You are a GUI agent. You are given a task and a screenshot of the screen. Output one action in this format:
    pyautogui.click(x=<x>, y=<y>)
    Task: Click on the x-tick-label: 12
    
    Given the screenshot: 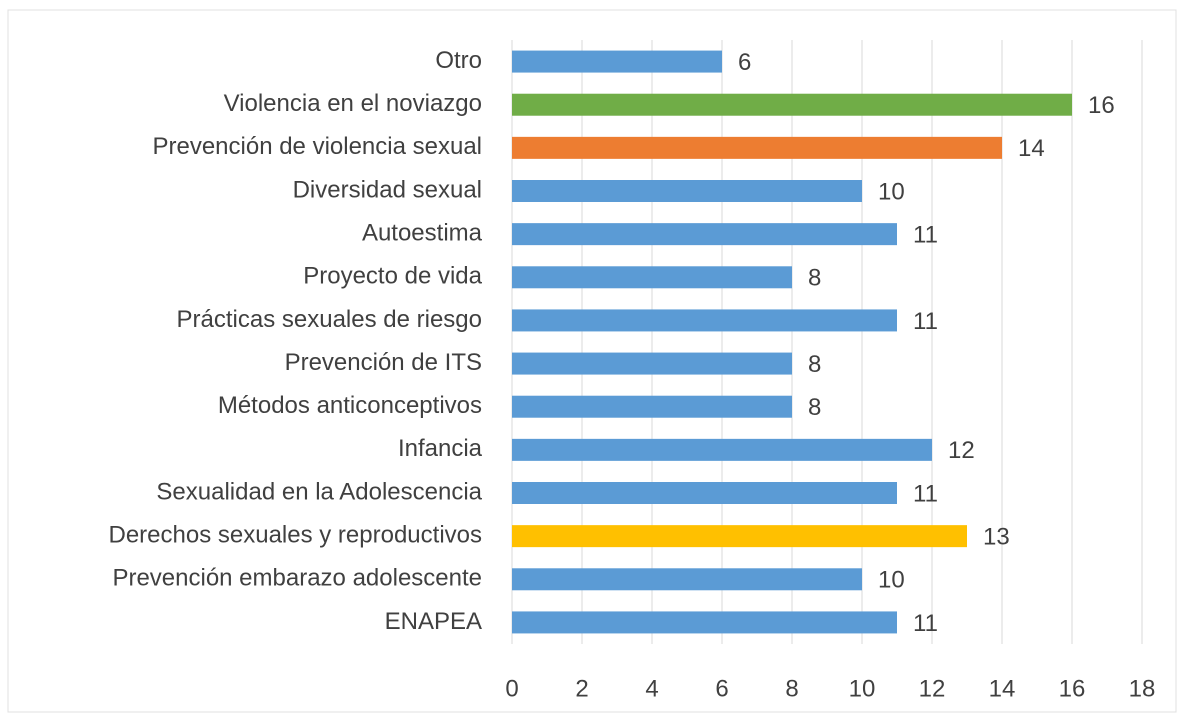 What is the action you would take?
    pyautogui.click(x=932, y=688)
    